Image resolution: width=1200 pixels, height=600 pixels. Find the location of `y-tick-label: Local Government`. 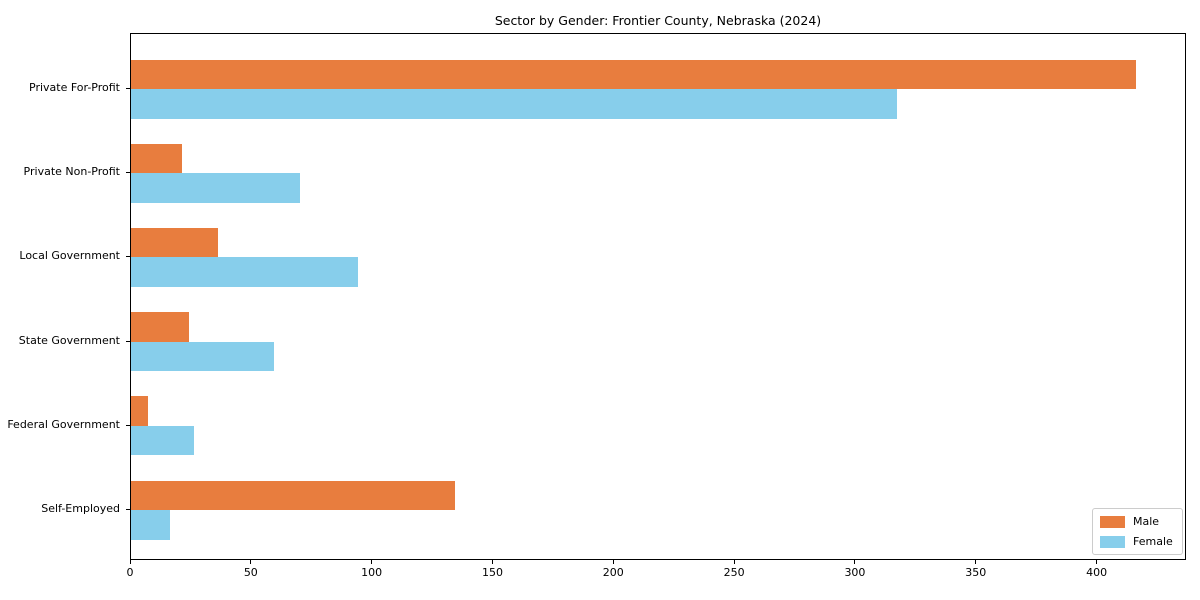

y-tick-label: Local Government is located at coordinates (69, 256).